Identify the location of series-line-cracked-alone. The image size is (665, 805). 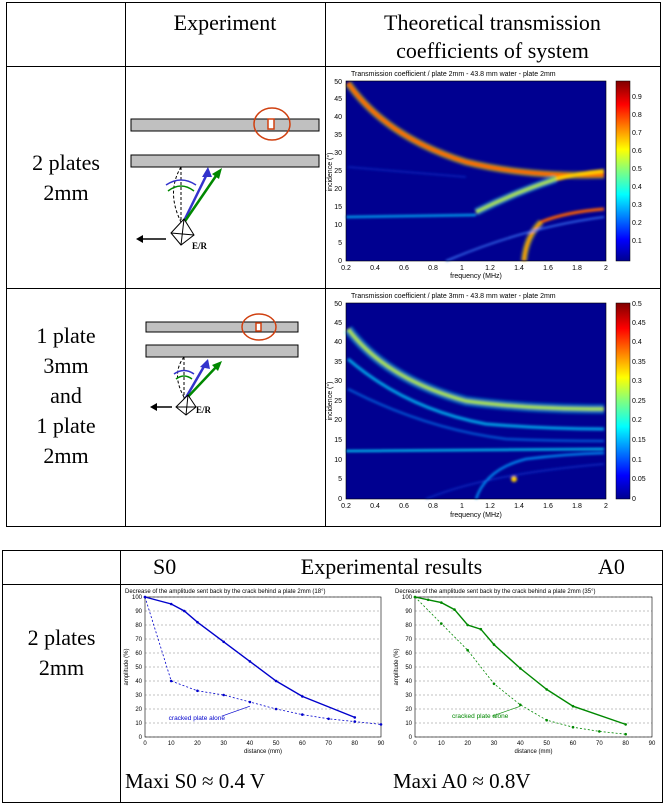
(520, 665).